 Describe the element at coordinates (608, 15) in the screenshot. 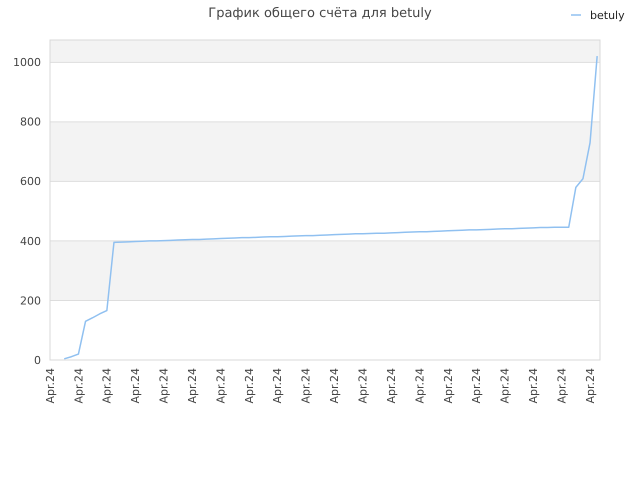

I see `legend-label: betuly` at that location.